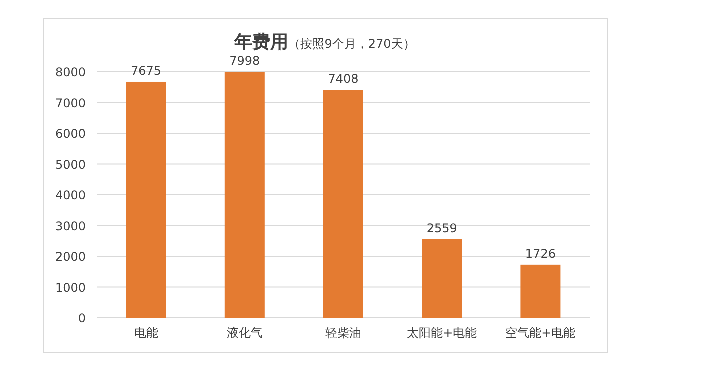 The image size is (714, 389). I want to click on y-tick-label: 0, so click(82, 319).